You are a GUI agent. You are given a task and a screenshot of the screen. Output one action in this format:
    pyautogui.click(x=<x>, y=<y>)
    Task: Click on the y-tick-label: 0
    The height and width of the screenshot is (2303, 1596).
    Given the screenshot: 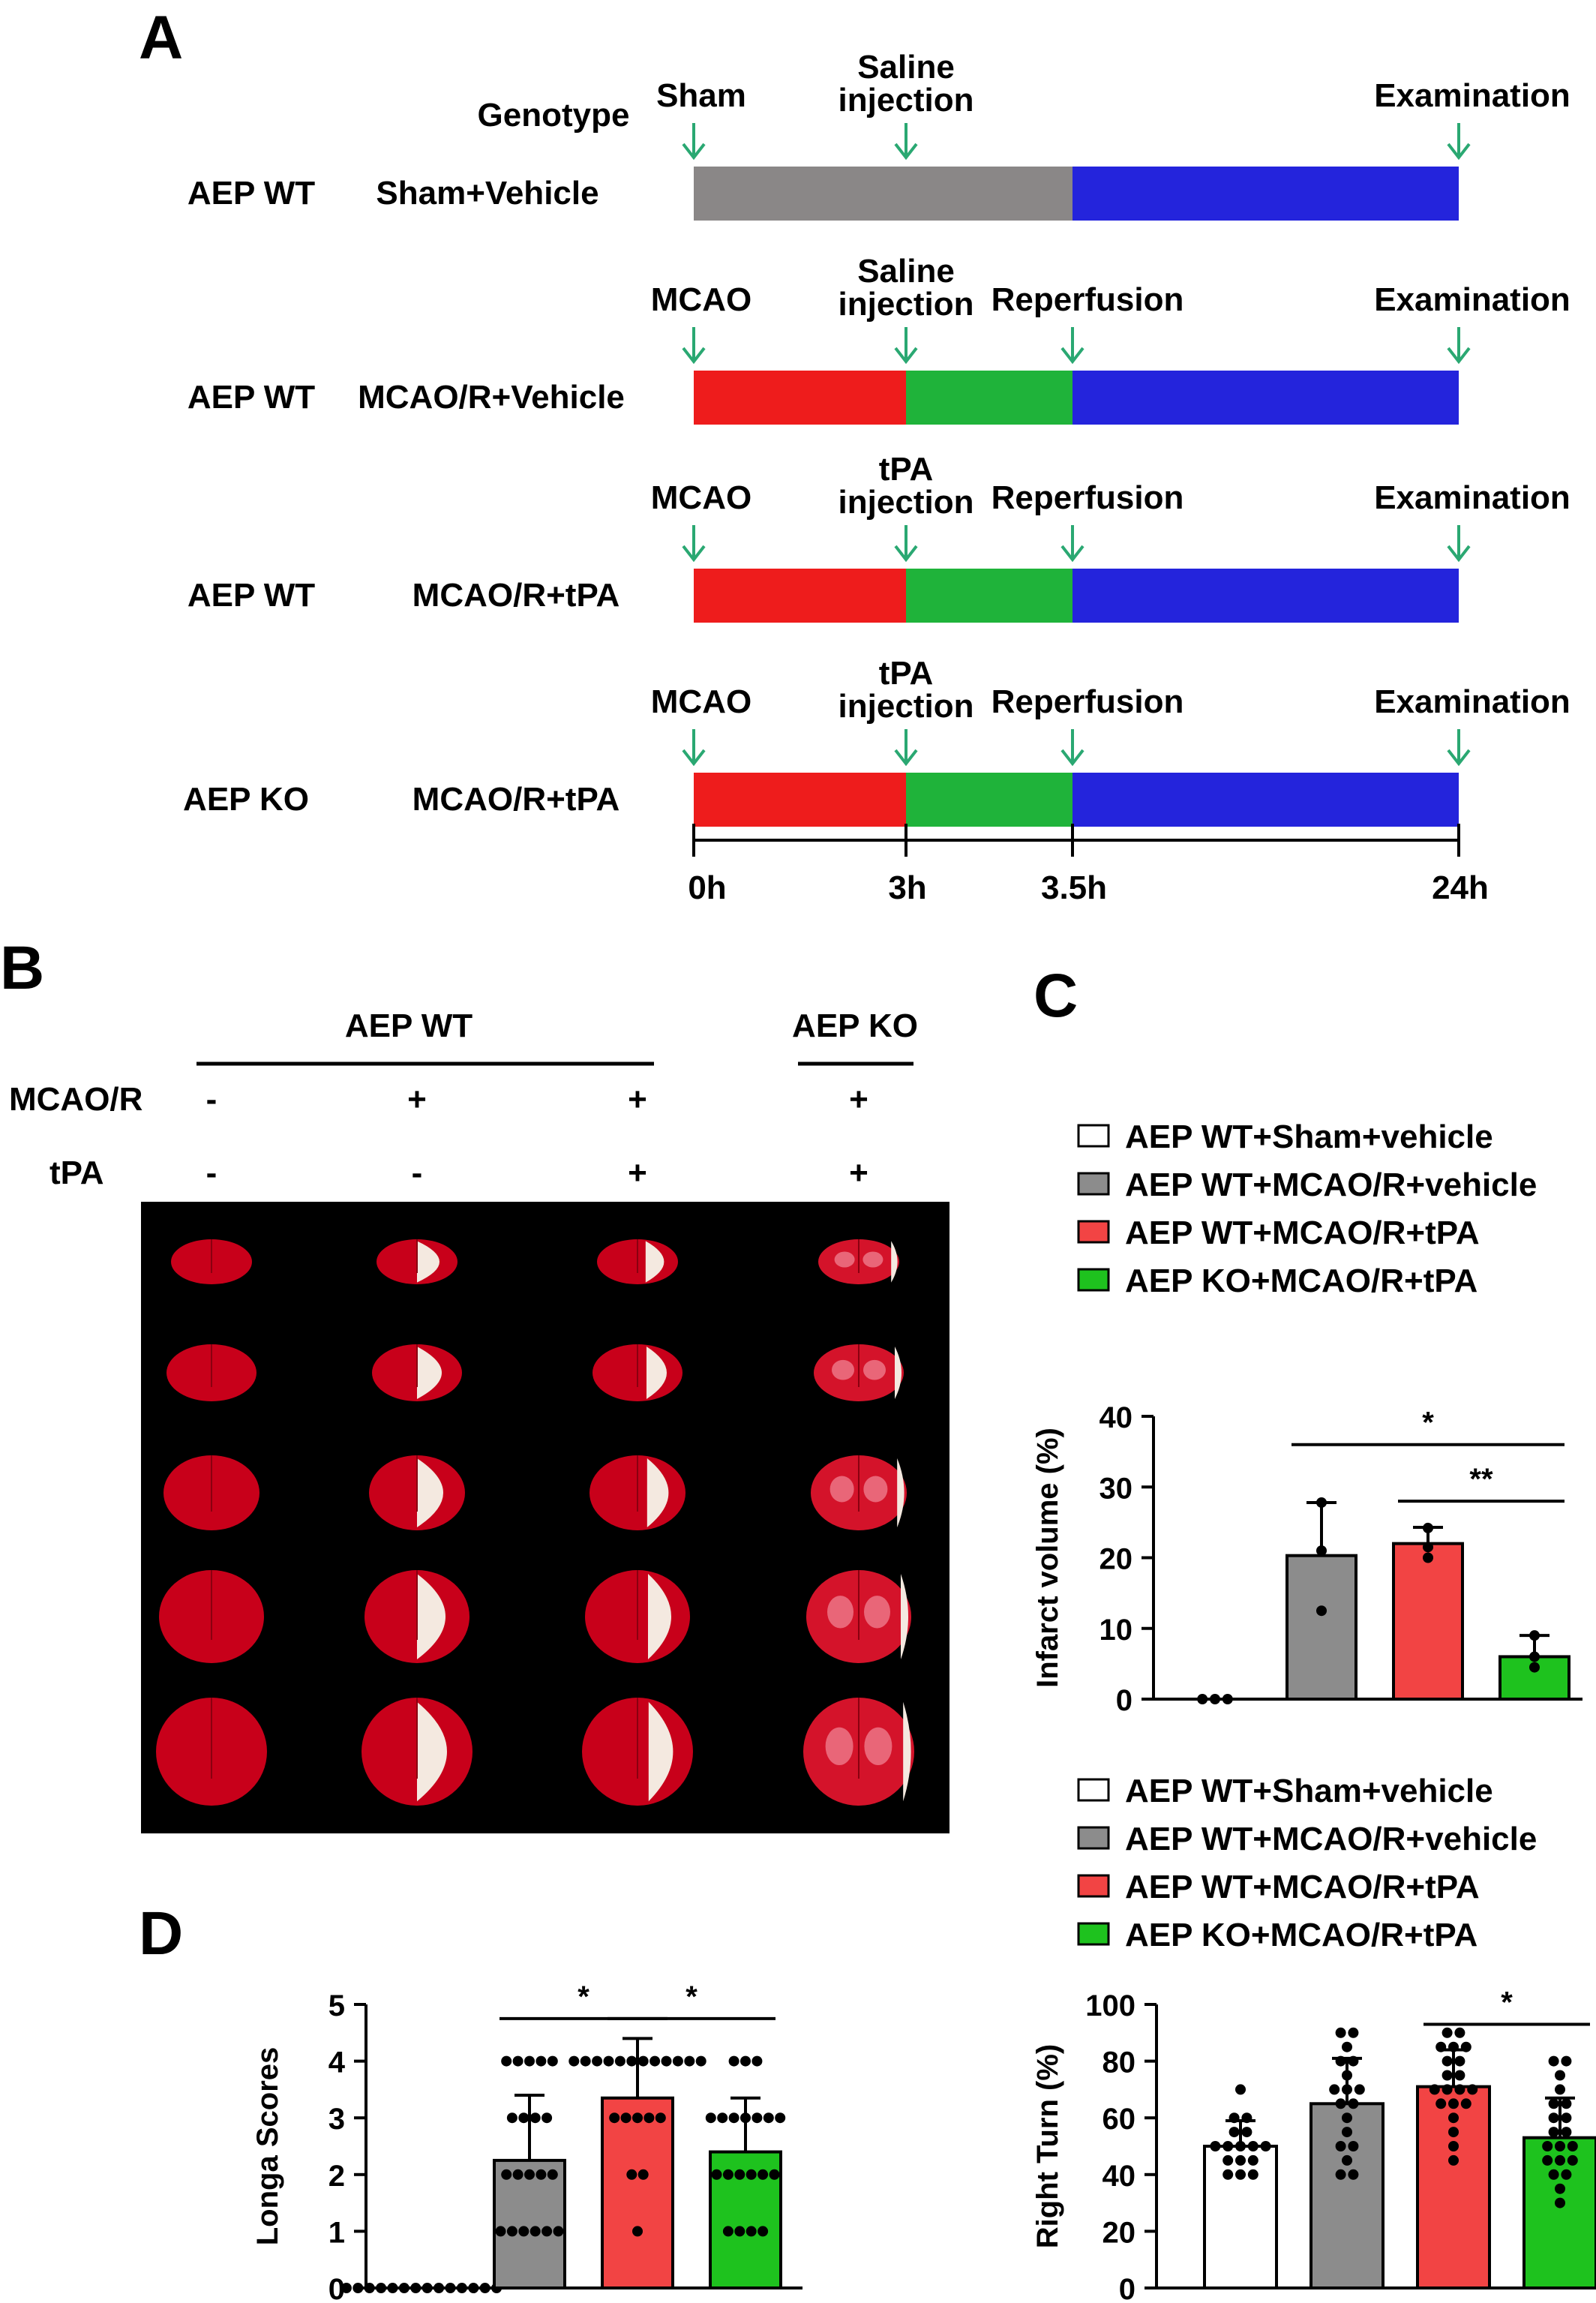 What is the action you would take?
    pyautogui.click(x=1127, y=2288)
    